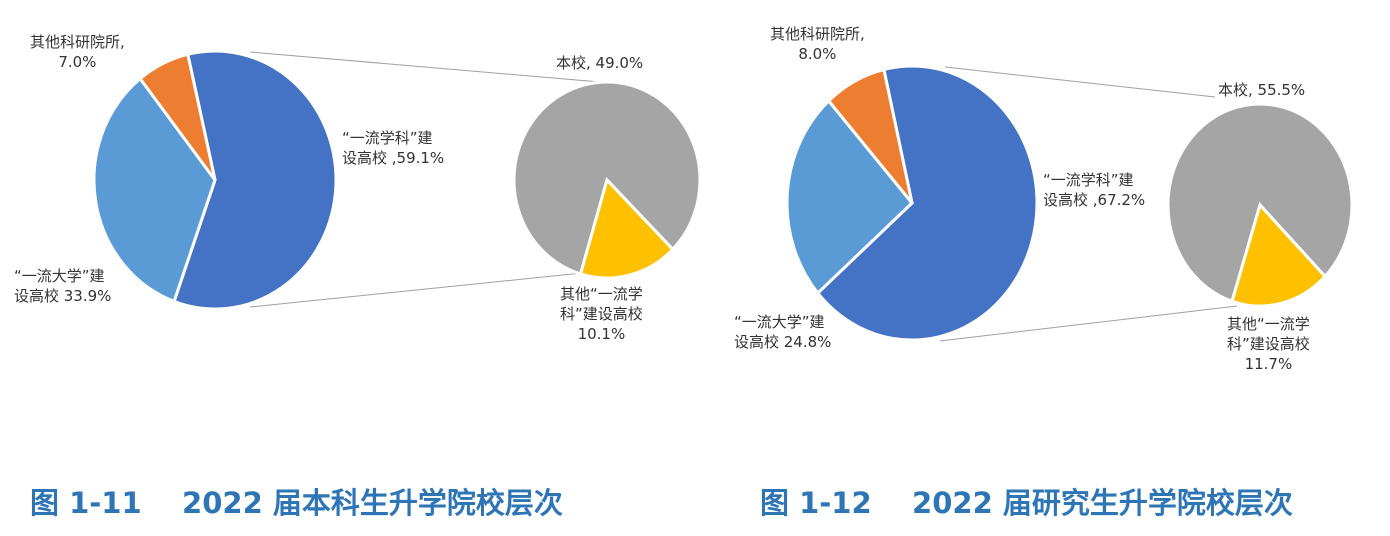  Describe the element at coordinates (817, 44) in the screenshot. I see `label-research-institute: 其他科研院所, 8.0%` at that location.